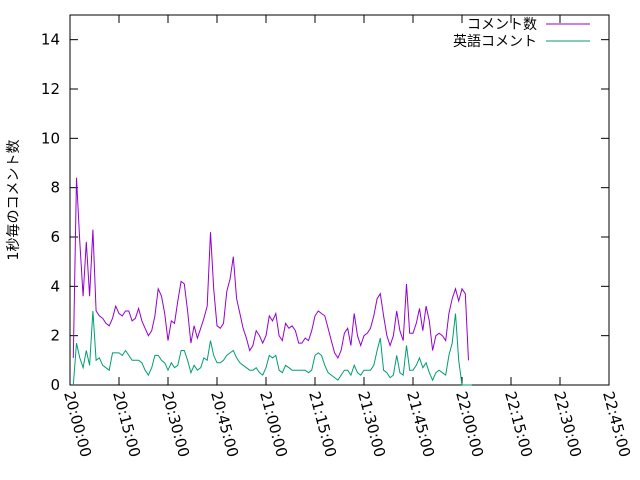 This screenshot has width=640, height=480. I want to click on y-tick-label: 6, so click(55, 237).